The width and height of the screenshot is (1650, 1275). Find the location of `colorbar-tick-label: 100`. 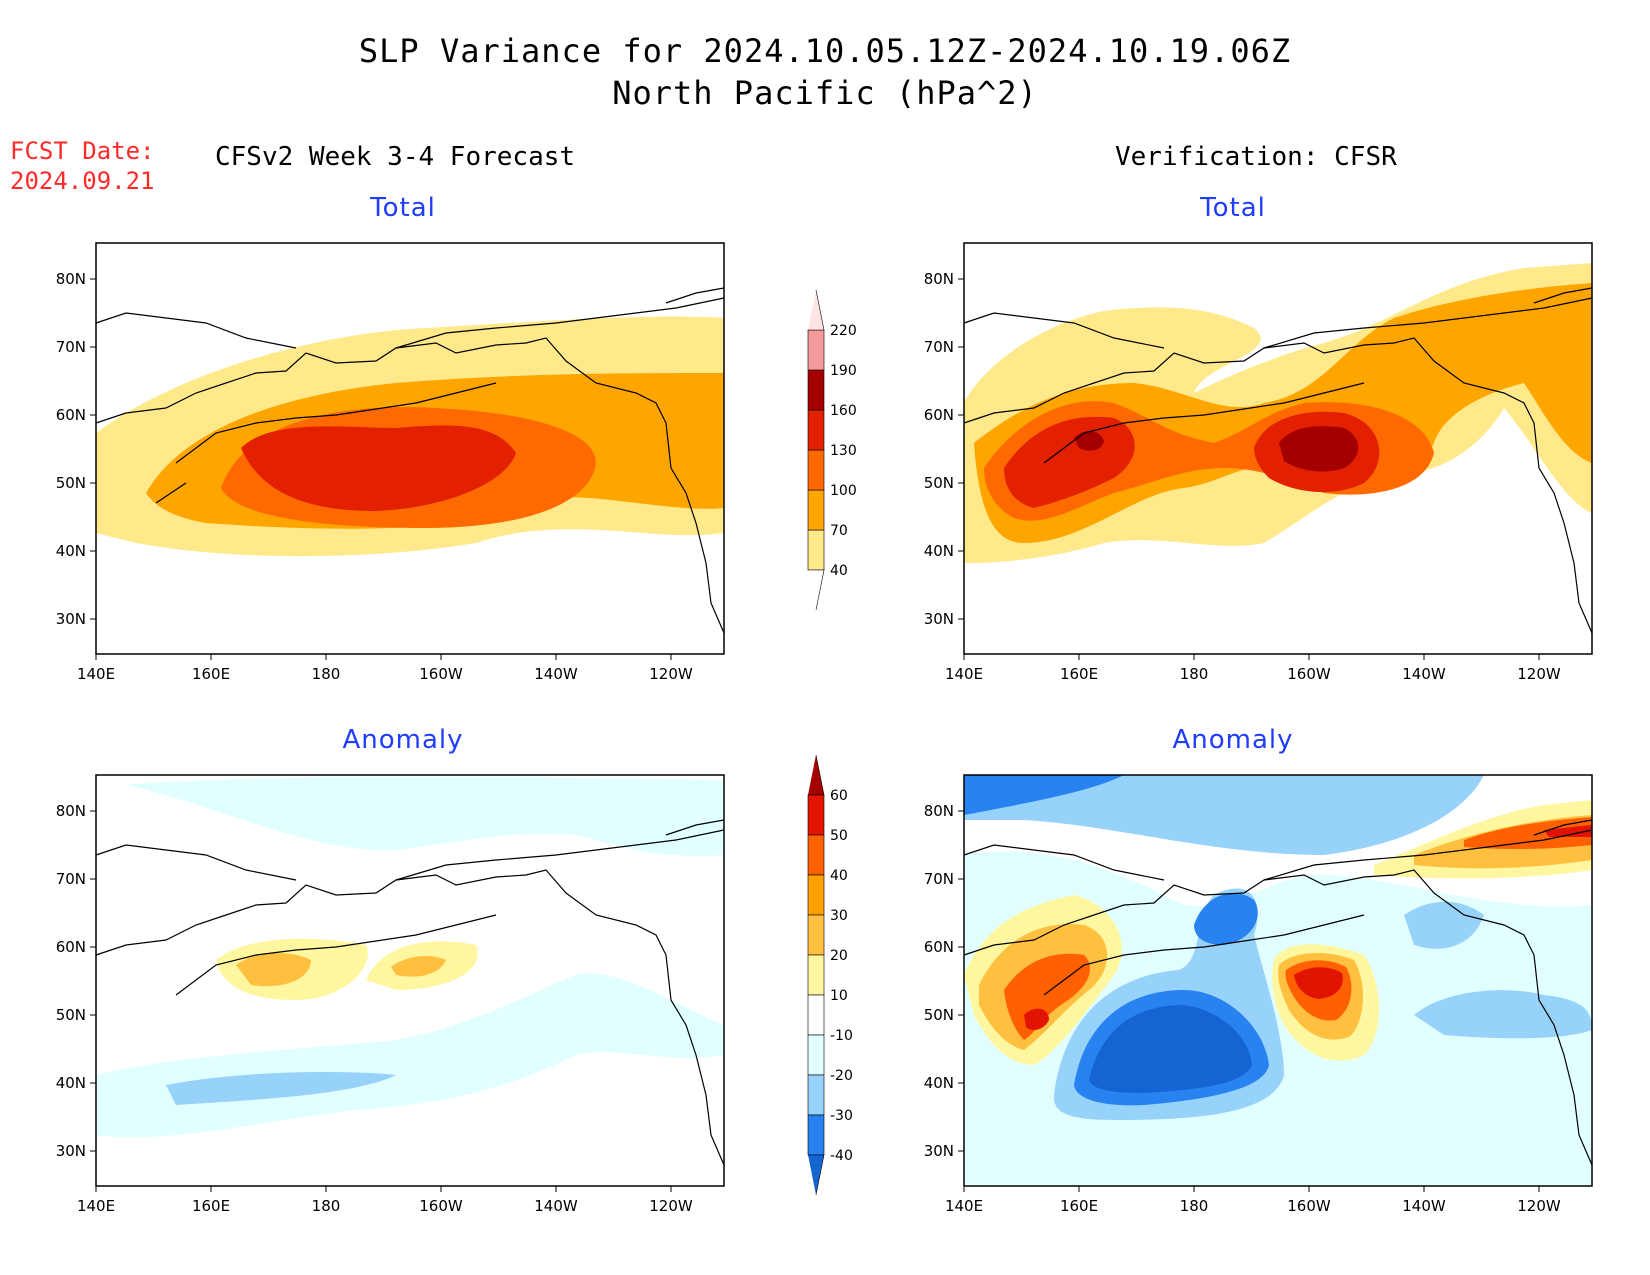

colorbar-tick-label: 100 is located at coordinates (843, 491).